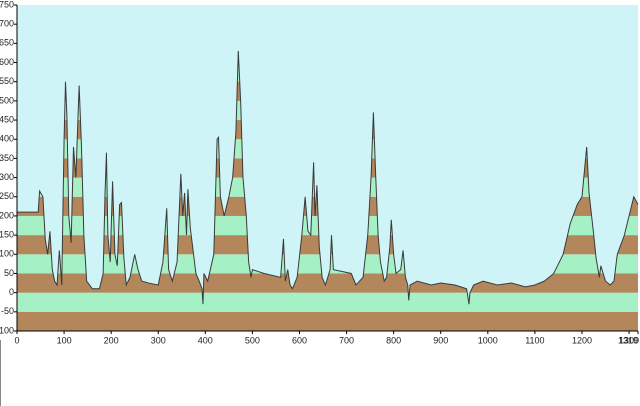  What do you see at coordinates (393, 340) in the screenshot?
I see `x-tick-label: 800` at bounding box center [393, 340].